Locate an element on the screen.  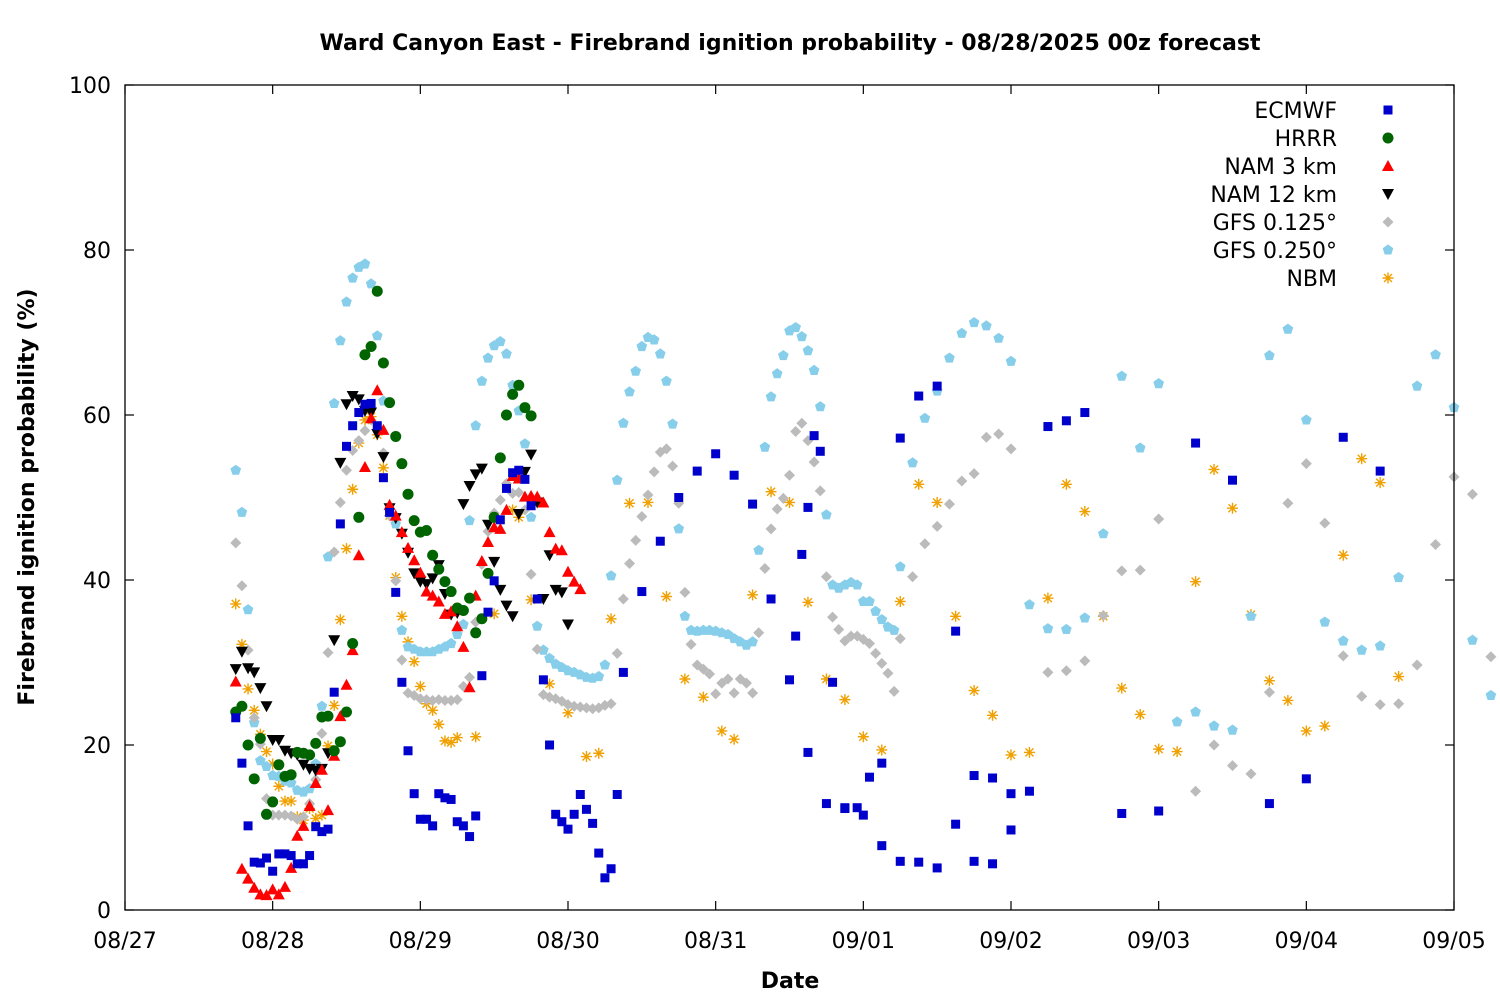
y-tick-label: 80 is located at coordinates (97, 251).